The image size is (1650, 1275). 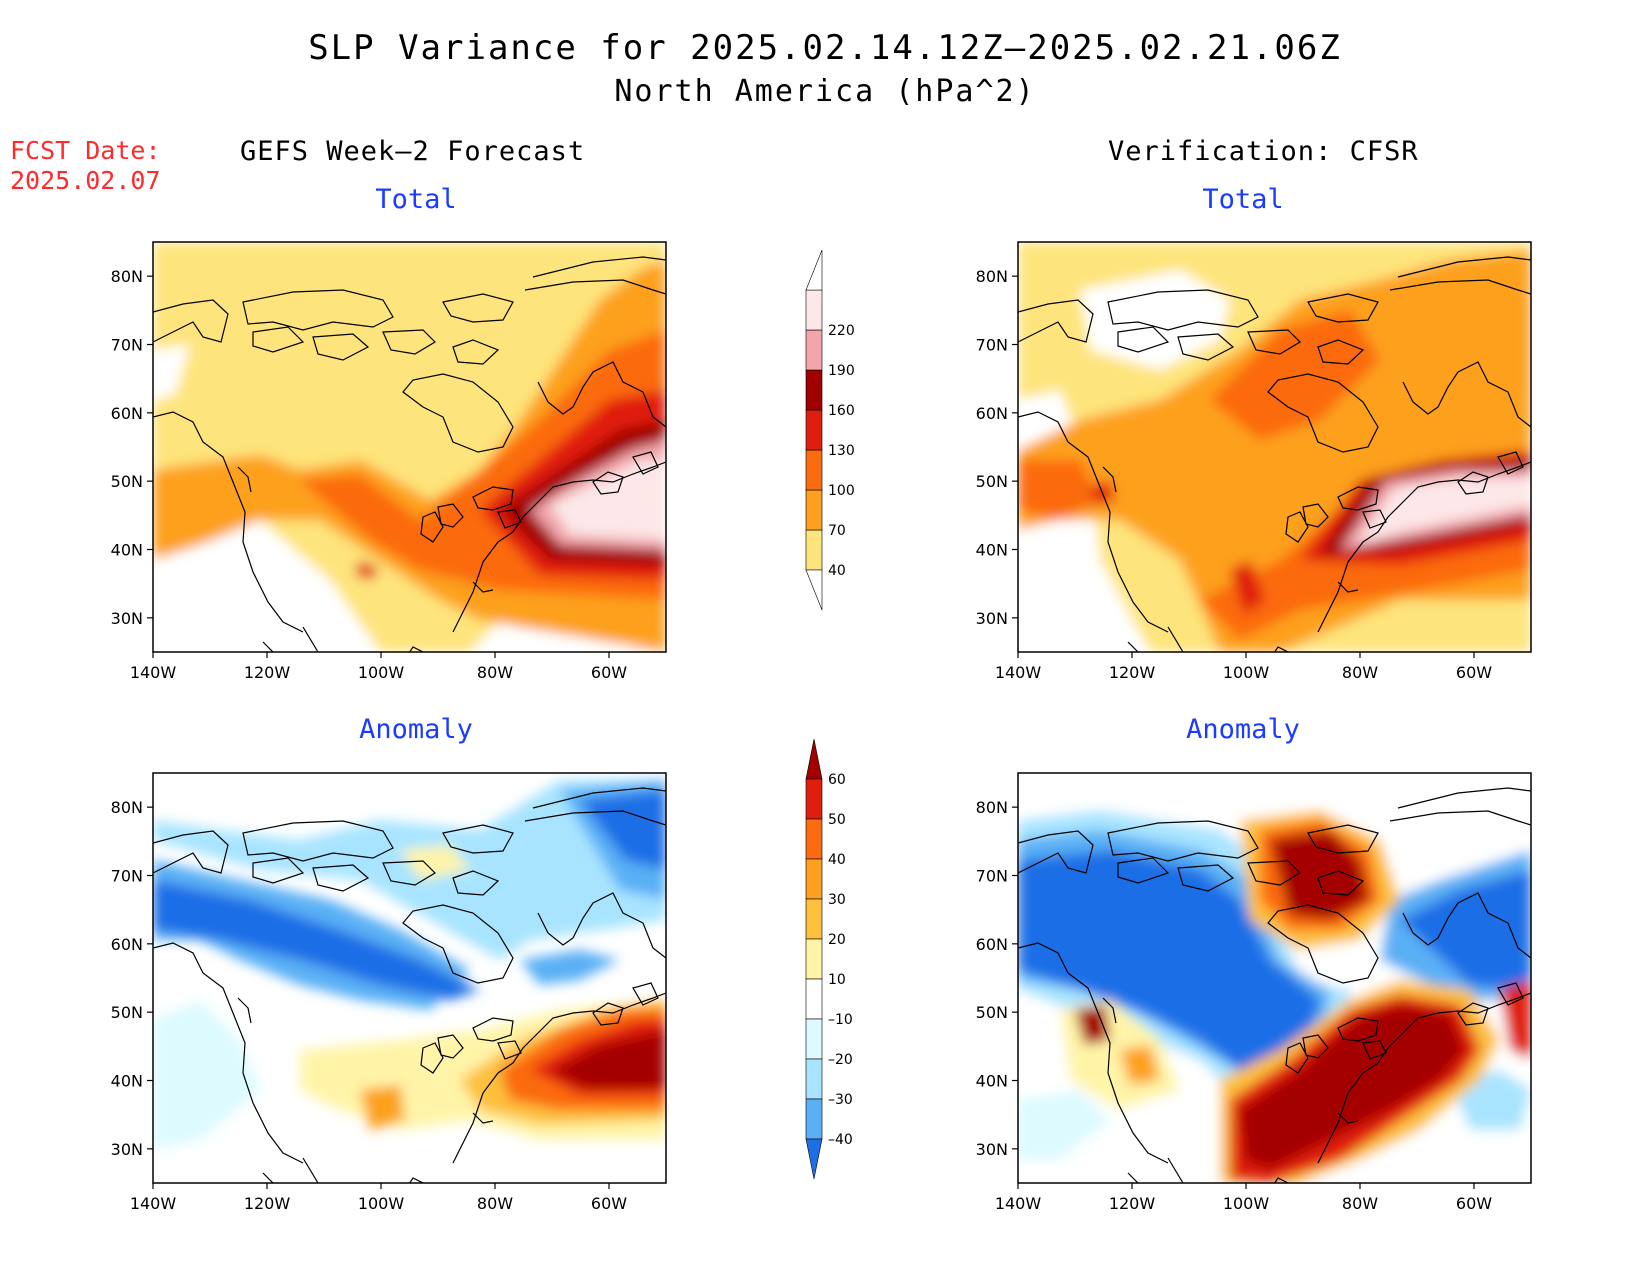 I want to click on forecast-anomaly-frame, so click(x=409, y=978).